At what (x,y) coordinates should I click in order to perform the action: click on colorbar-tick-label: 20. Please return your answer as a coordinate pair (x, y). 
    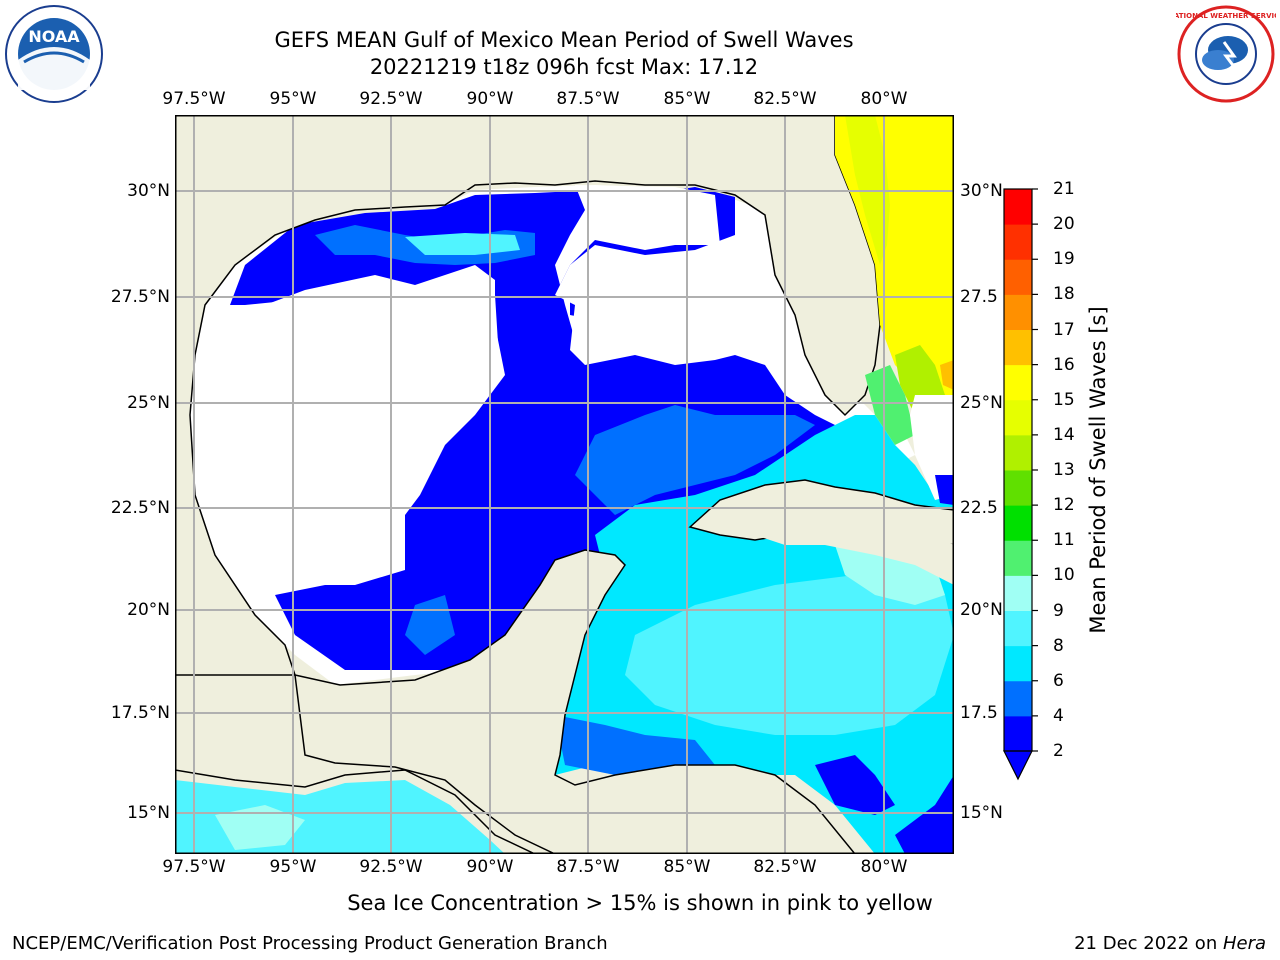
    Looking at the image, I should click on (1064, 224).